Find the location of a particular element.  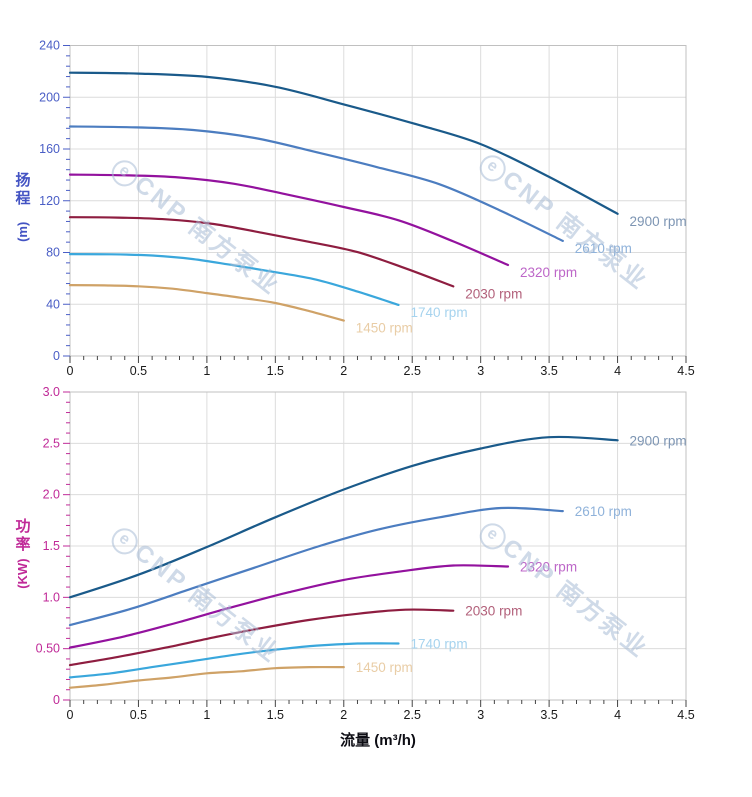

y-tick-label: 0.50 is located at coordinates (48, 649).